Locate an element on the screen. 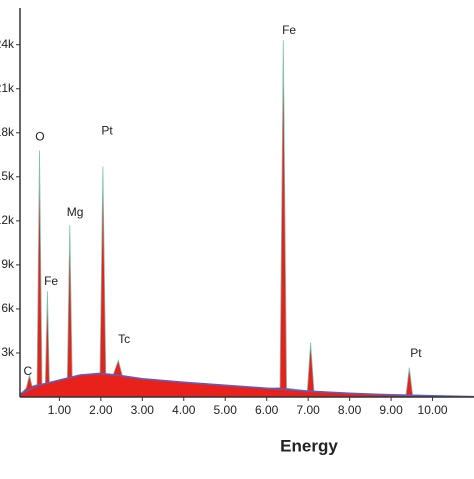 The height and width of the screenshot is (479, 474). y-tick-label: 3k is located at coordinates (8, 352).